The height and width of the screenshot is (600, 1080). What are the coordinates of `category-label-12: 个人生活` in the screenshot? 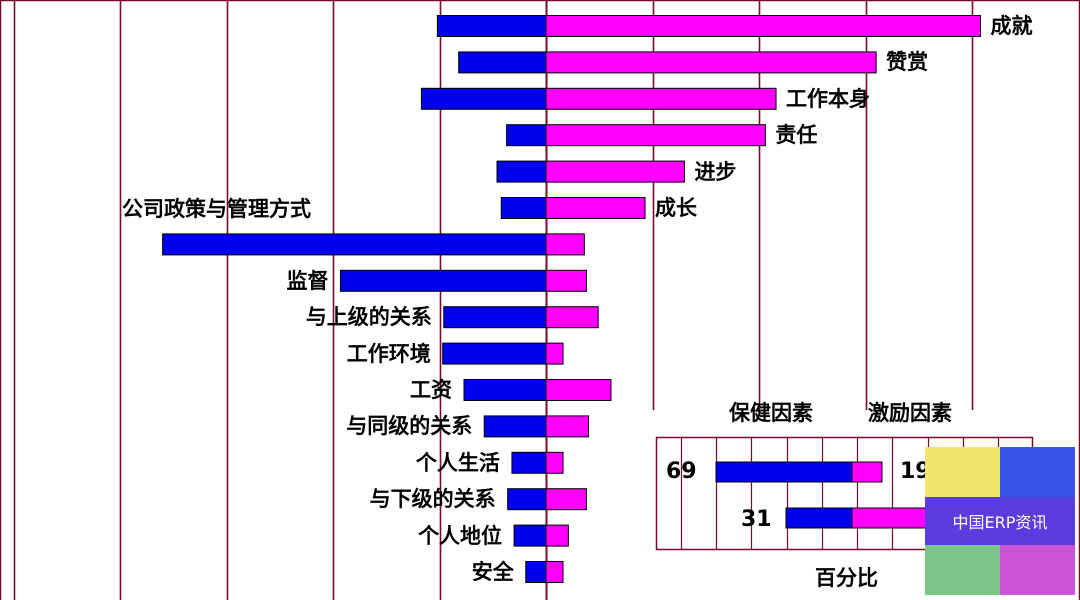 It's located at (457, 462).